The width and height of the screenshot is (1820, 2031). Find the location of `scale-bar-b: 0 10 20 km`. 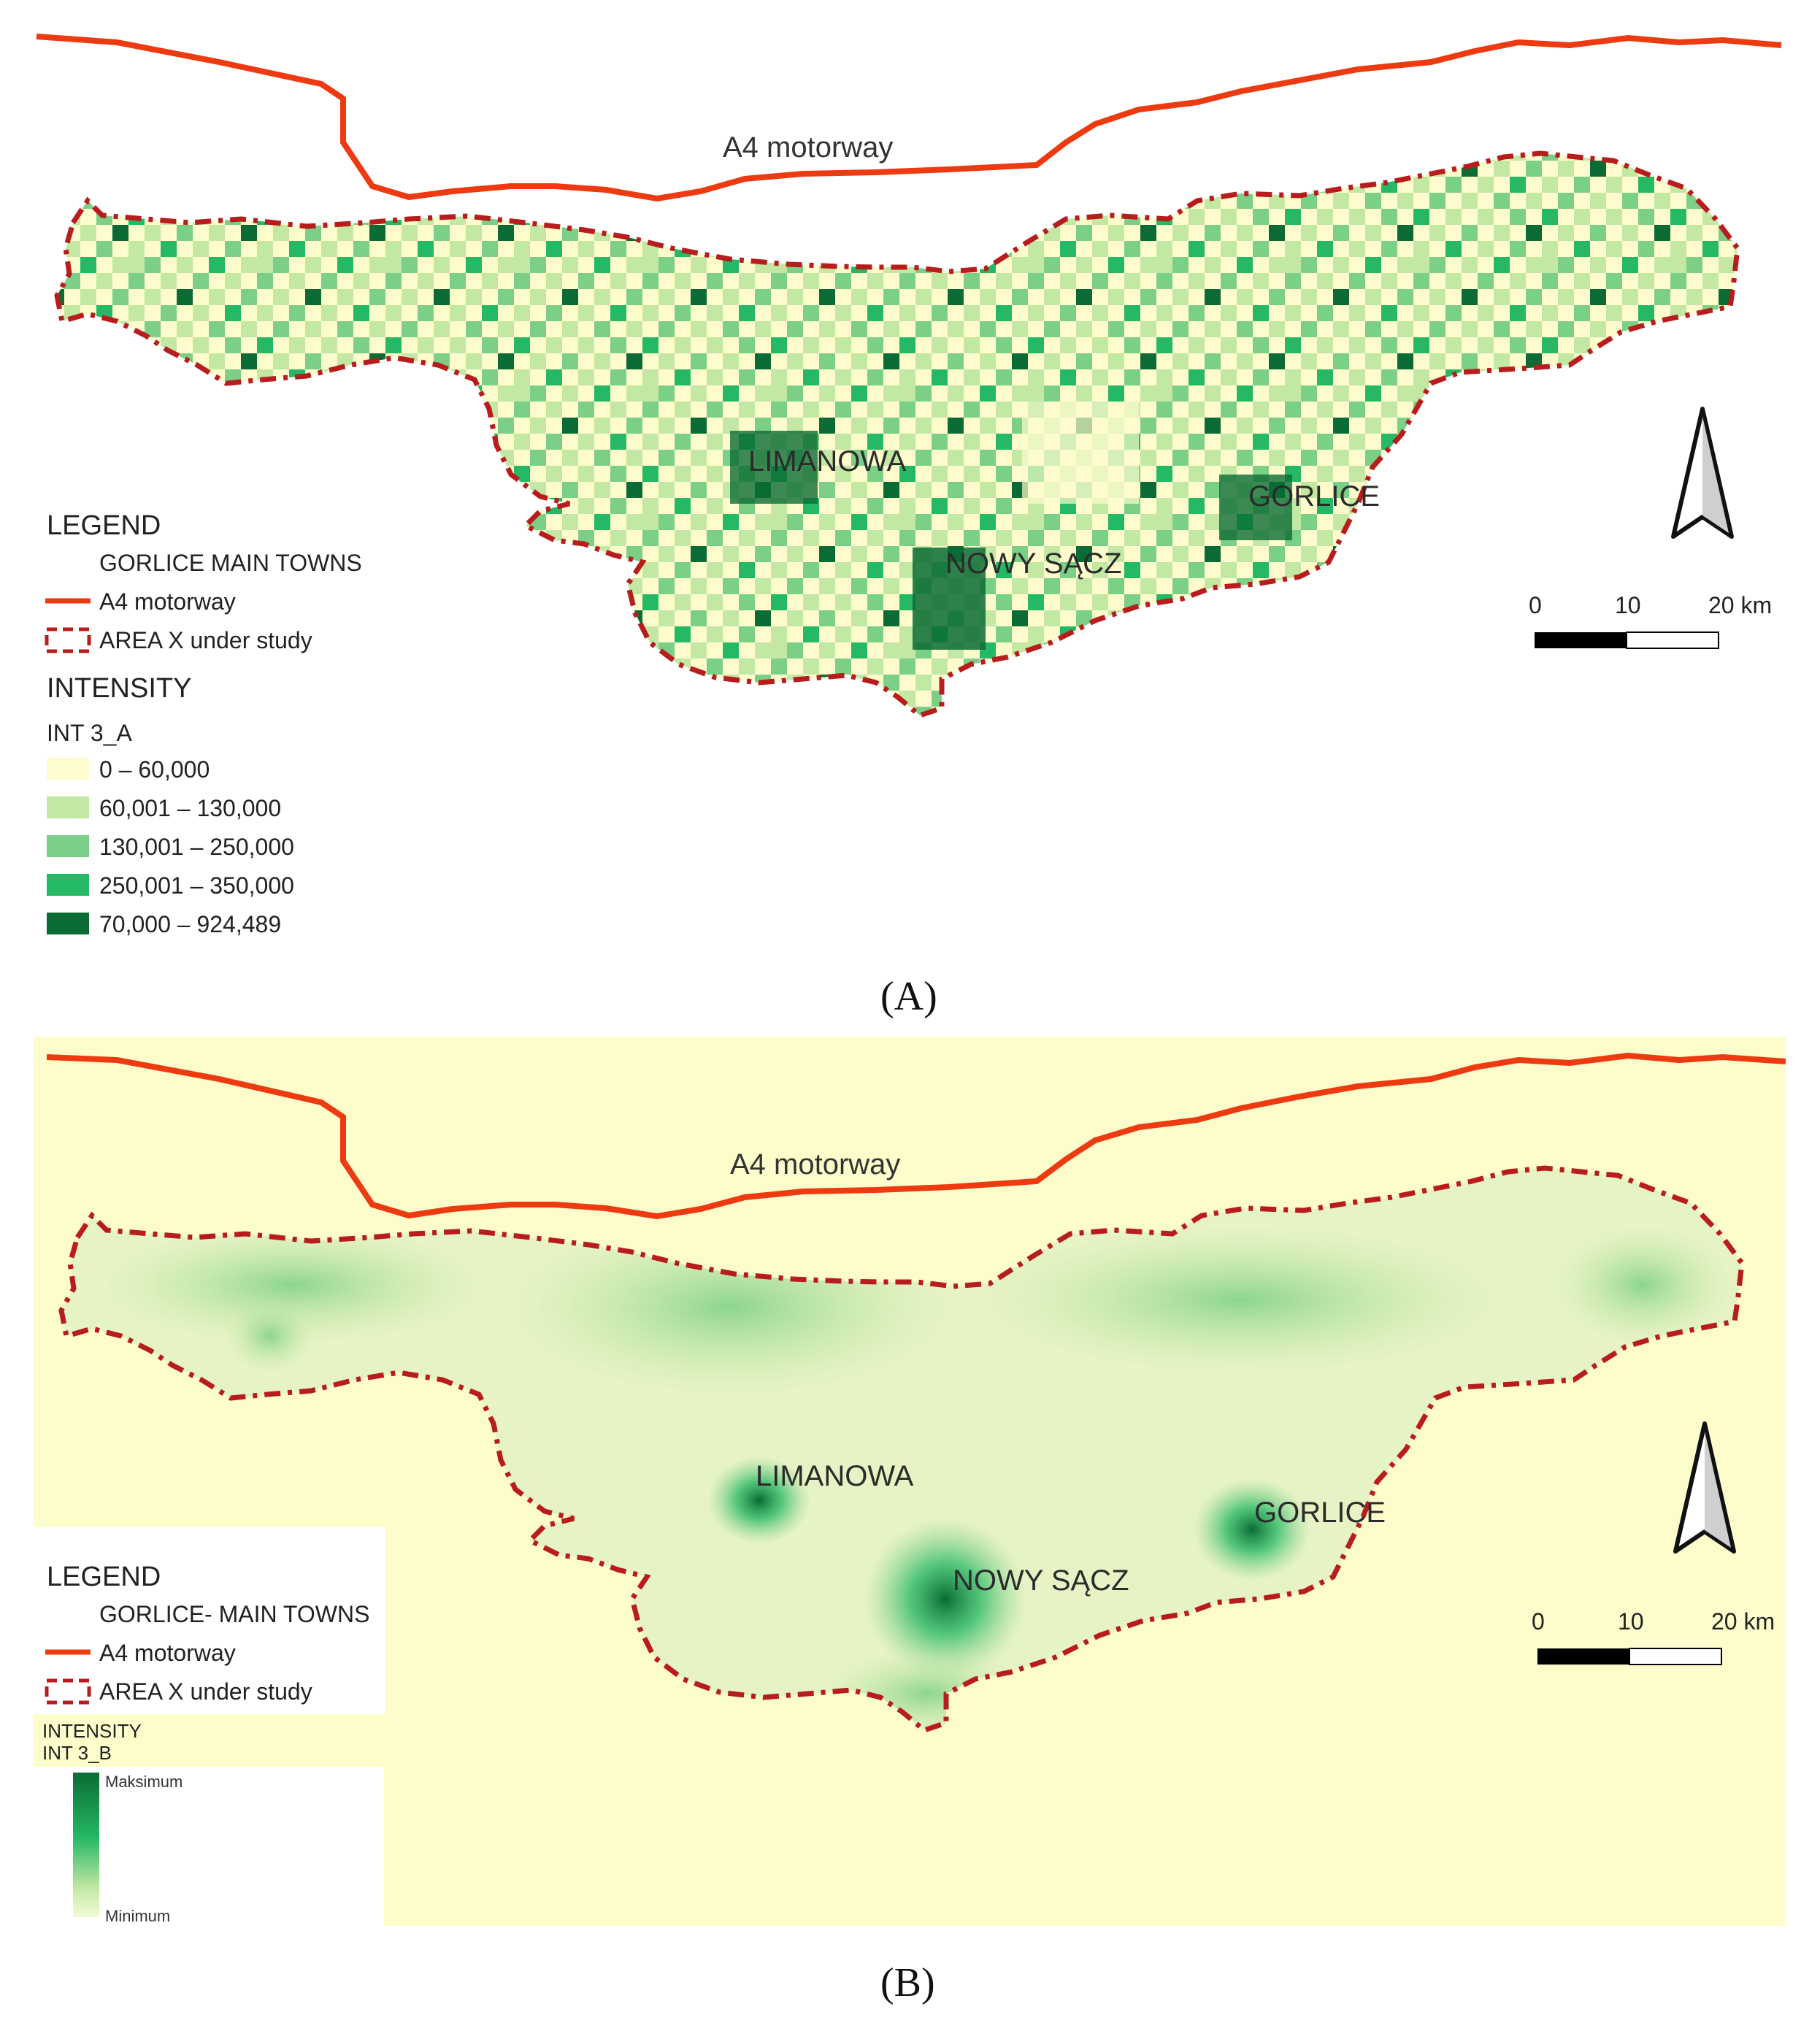

scale-bar-b: 0 10 20 km is located at coordinates (1654, 1636).